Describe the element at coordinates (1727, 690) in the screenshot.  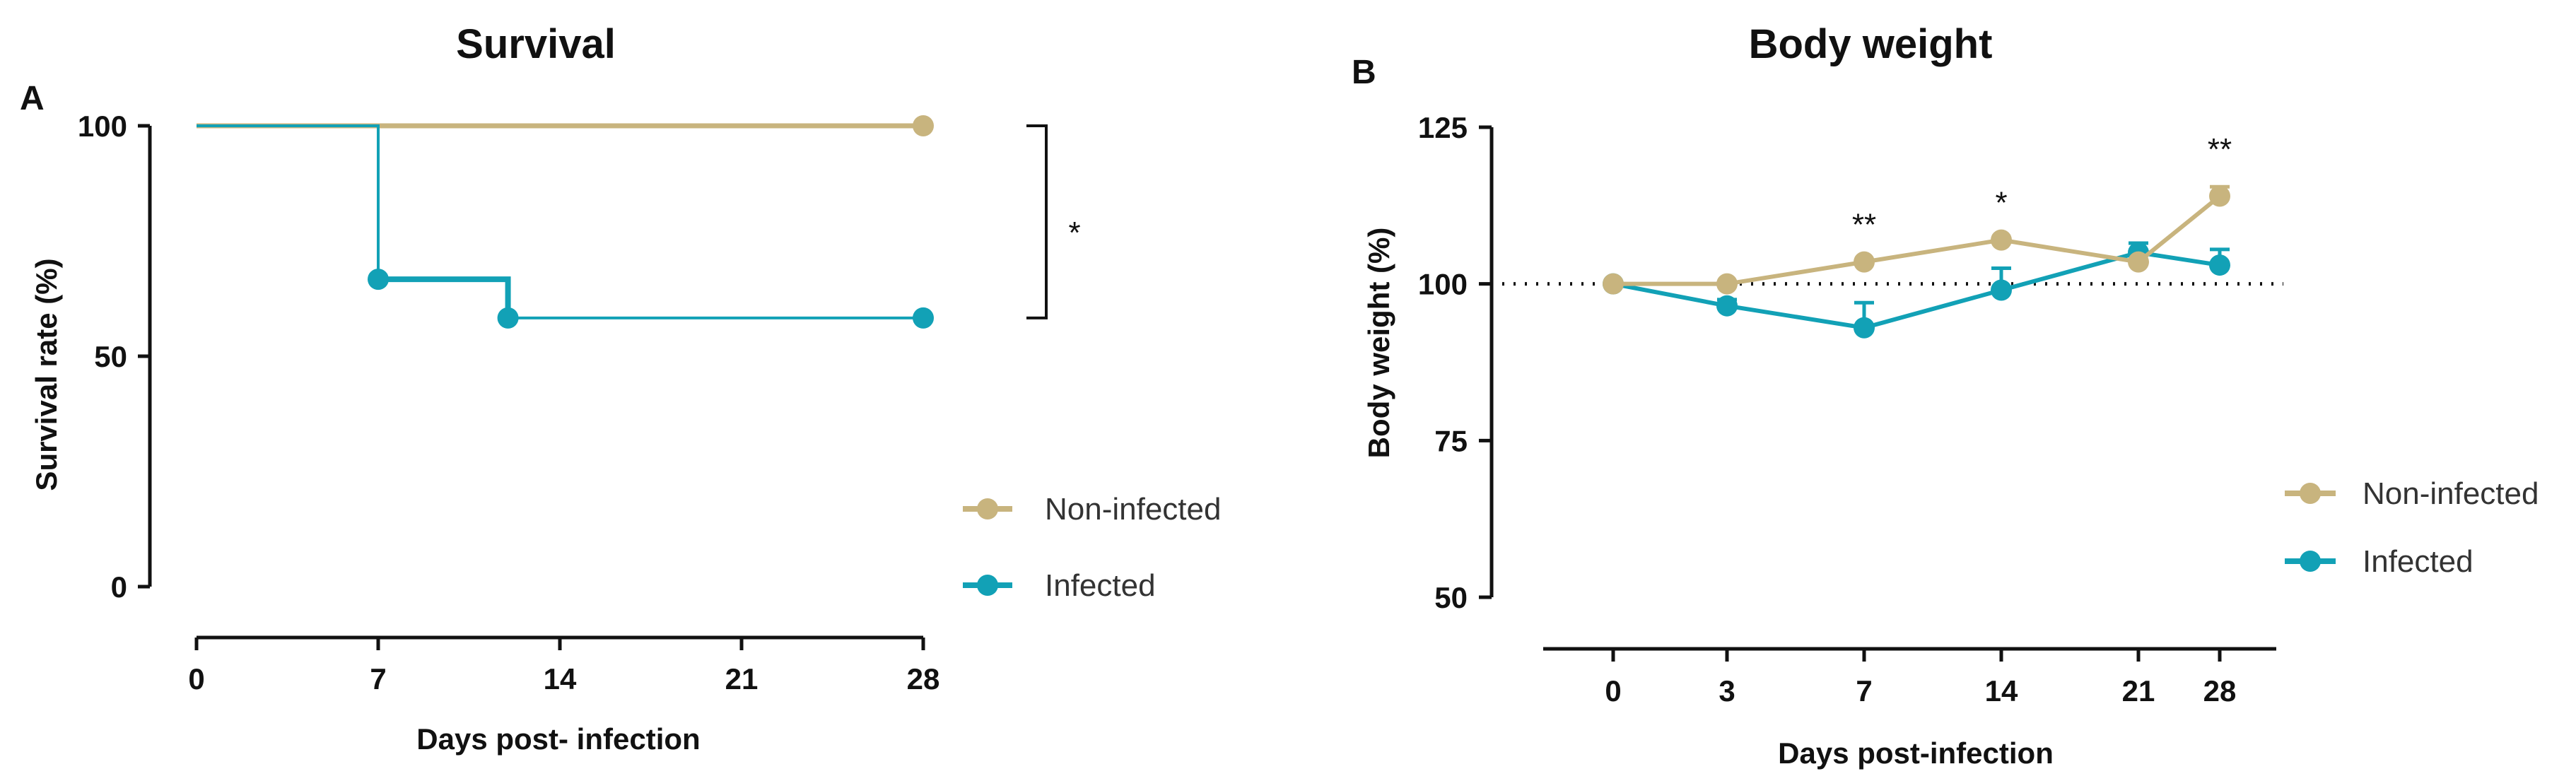
I see `panel-b-x-tick-label: 3` at that location.